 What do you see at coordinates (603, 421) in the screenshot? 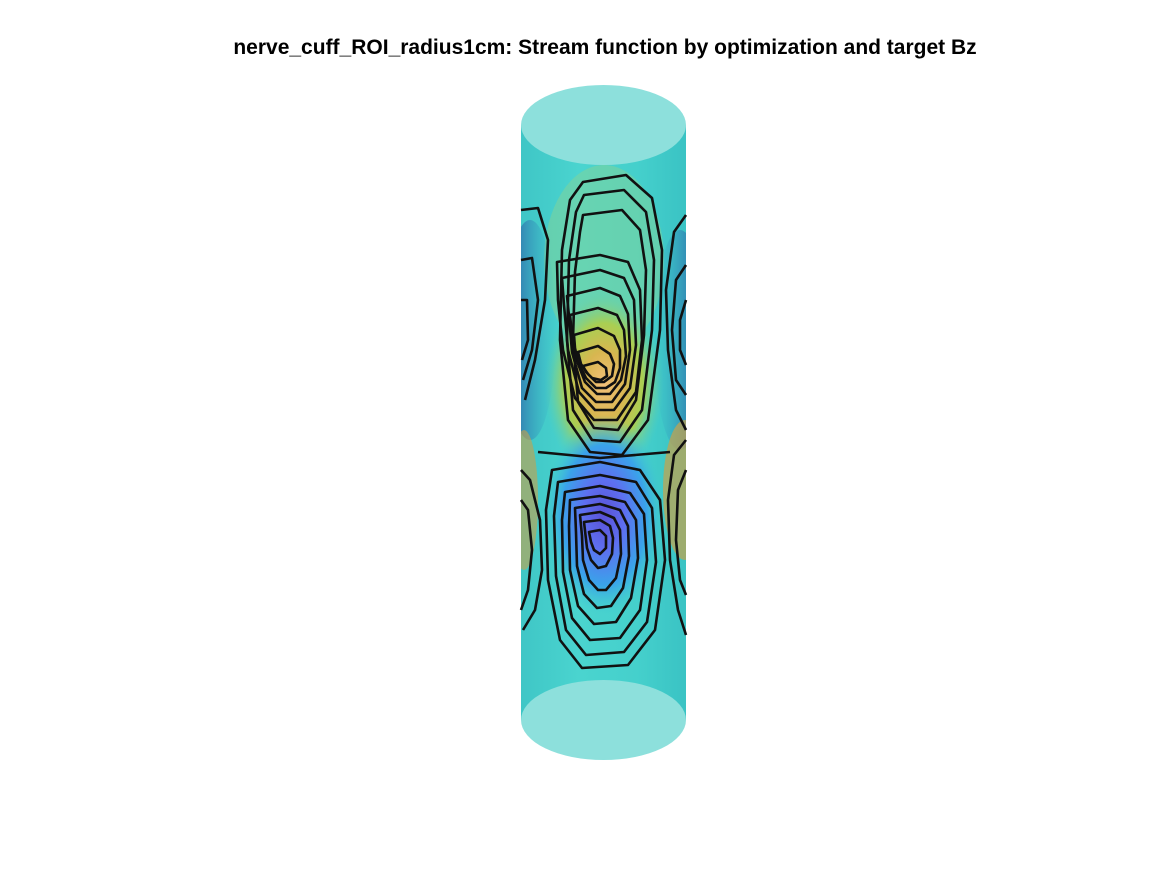
I see `contour-lines` at bounding box center [603, 421].